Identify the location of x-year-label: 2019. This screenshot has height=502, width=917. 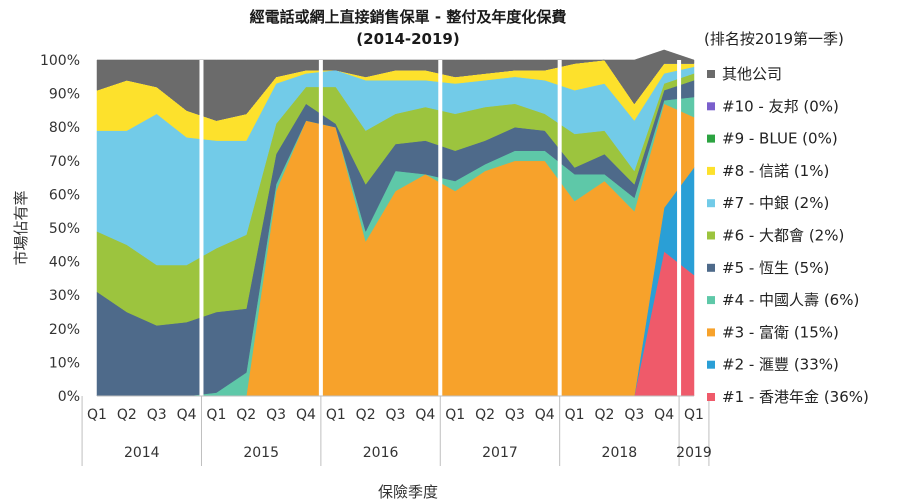
(694, 453).